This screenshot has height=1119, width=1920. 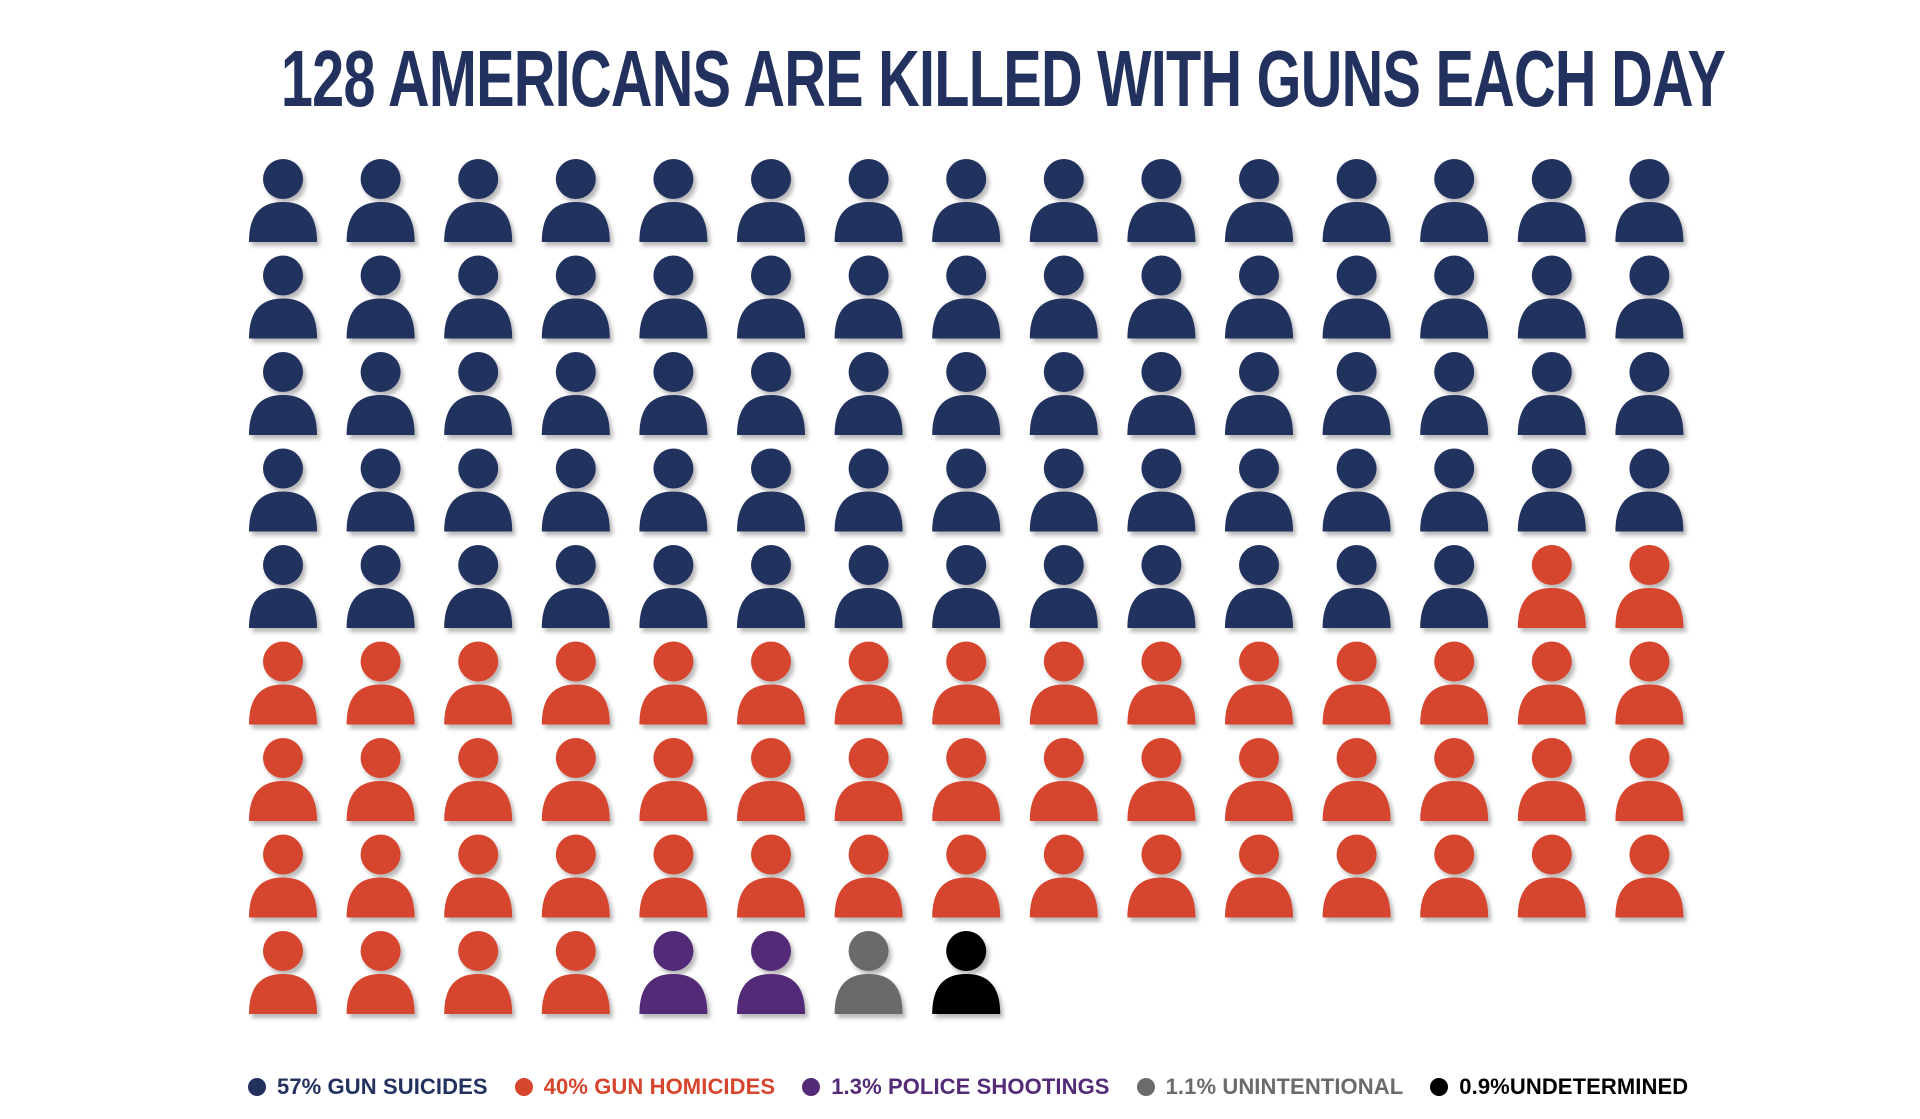 What do you see at coordinates (970, 1086) in the screenshot?
I see `legend-label: 1.3% POLICE SHOOTINGS` at bounding box center [970, 1086].